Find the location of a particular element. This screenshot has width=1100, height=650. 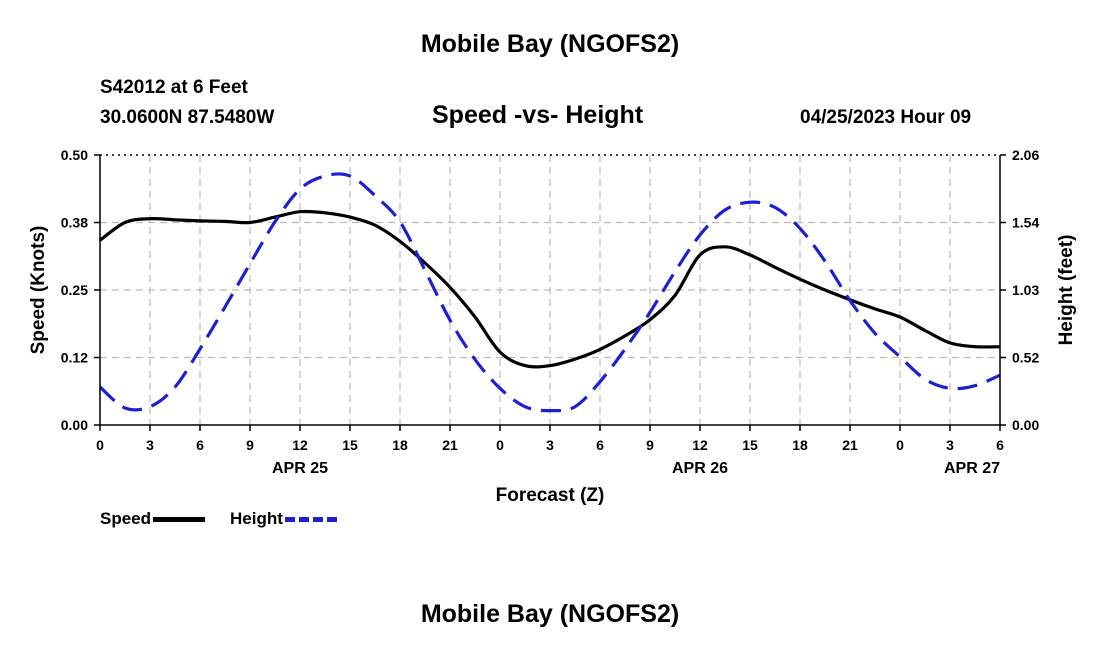

y2-tick-label: 1.54 is located at coordinates (1025, 223).